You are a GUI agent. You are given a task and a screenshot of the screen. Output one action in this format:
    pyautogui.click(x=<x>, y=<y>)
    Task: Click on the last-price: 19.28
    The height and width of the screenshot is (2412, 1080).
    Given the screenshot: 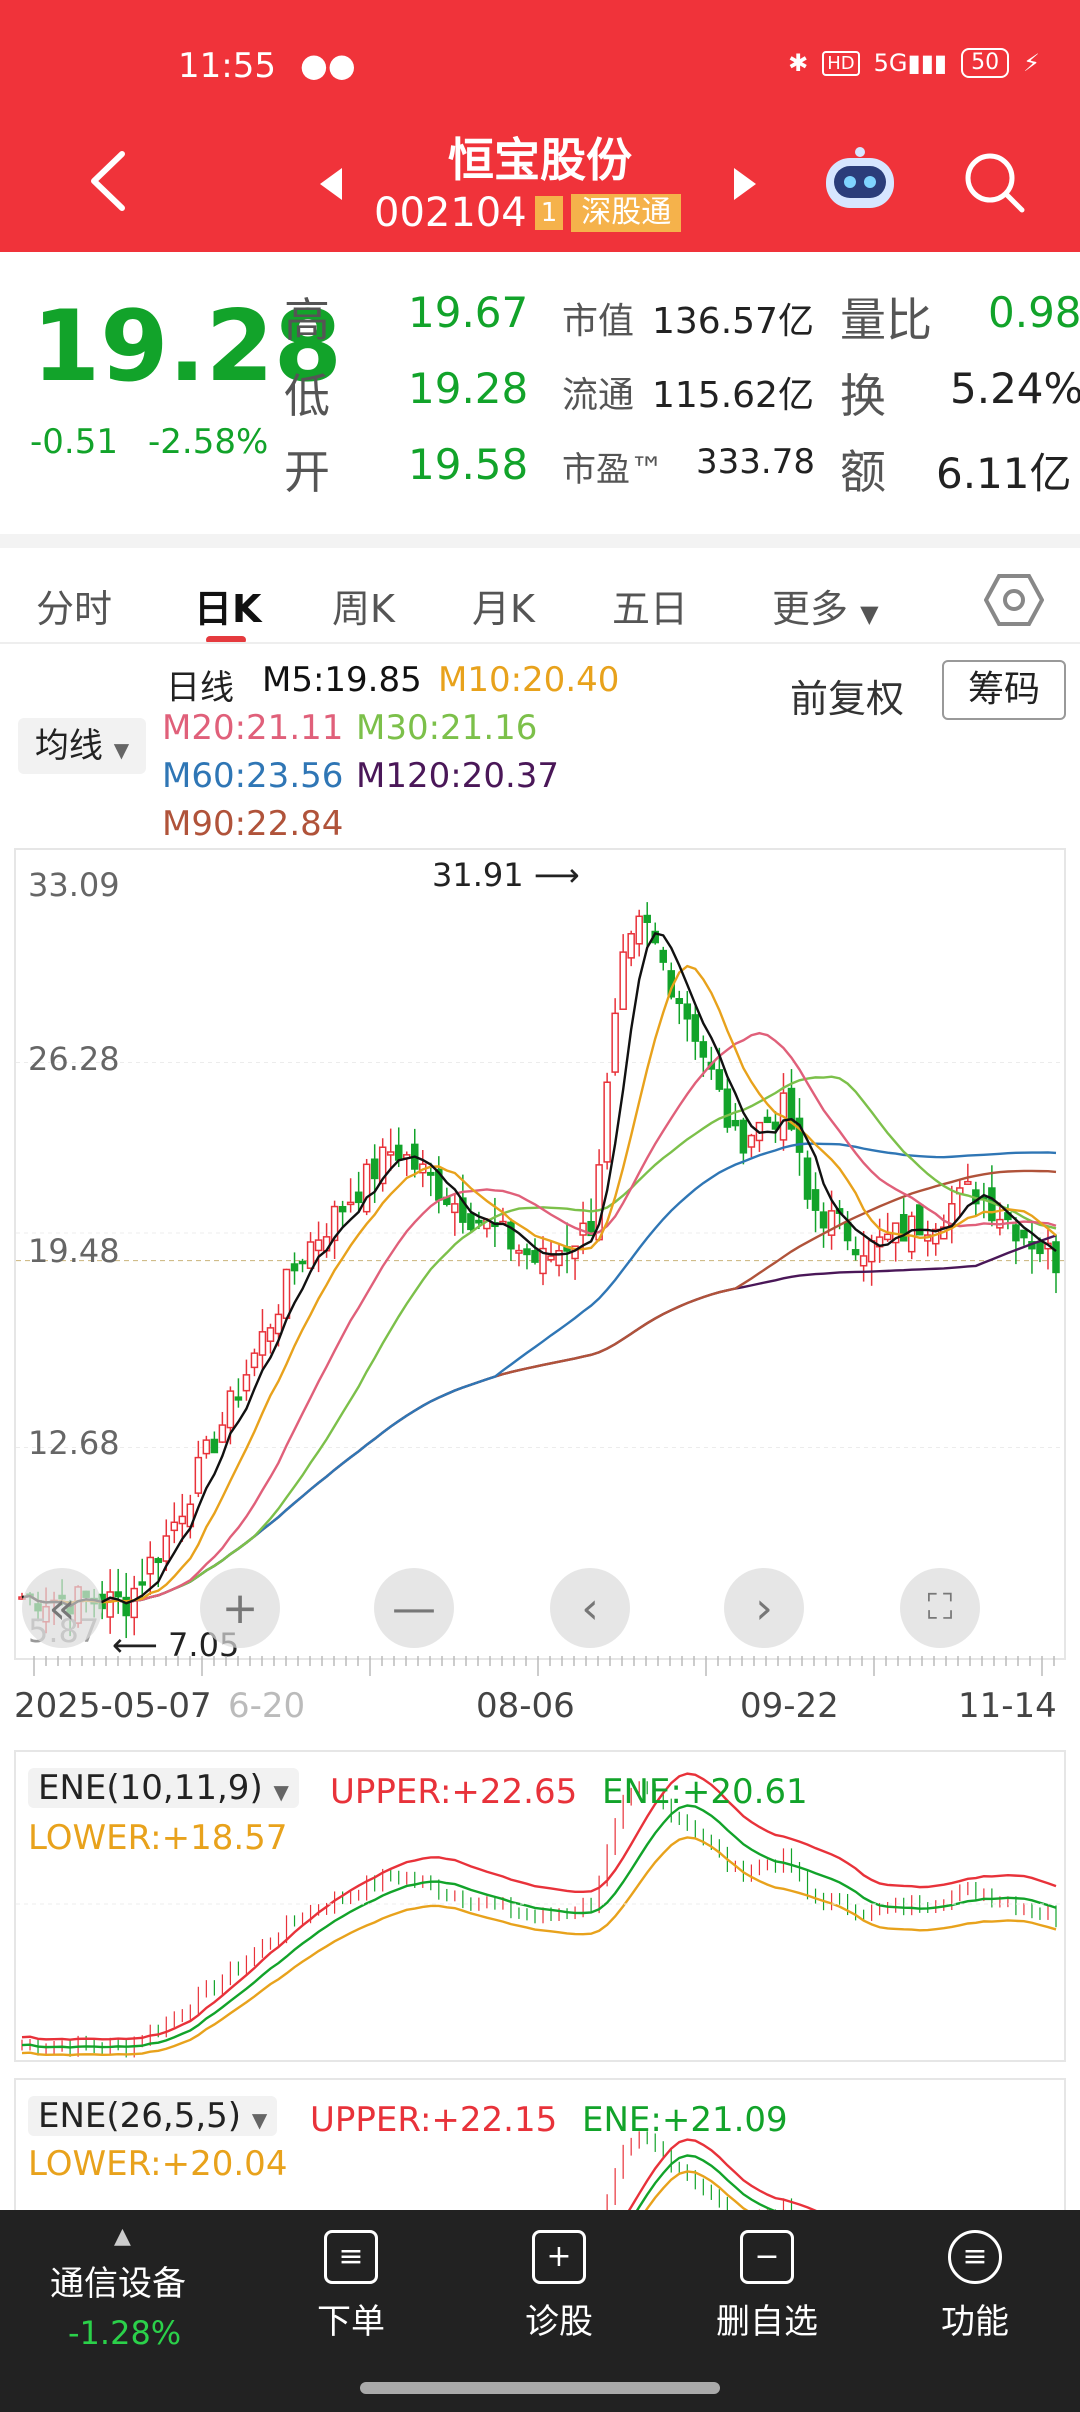 What is the action you would take?
    pyautogui.click(x=187, y=347)
    